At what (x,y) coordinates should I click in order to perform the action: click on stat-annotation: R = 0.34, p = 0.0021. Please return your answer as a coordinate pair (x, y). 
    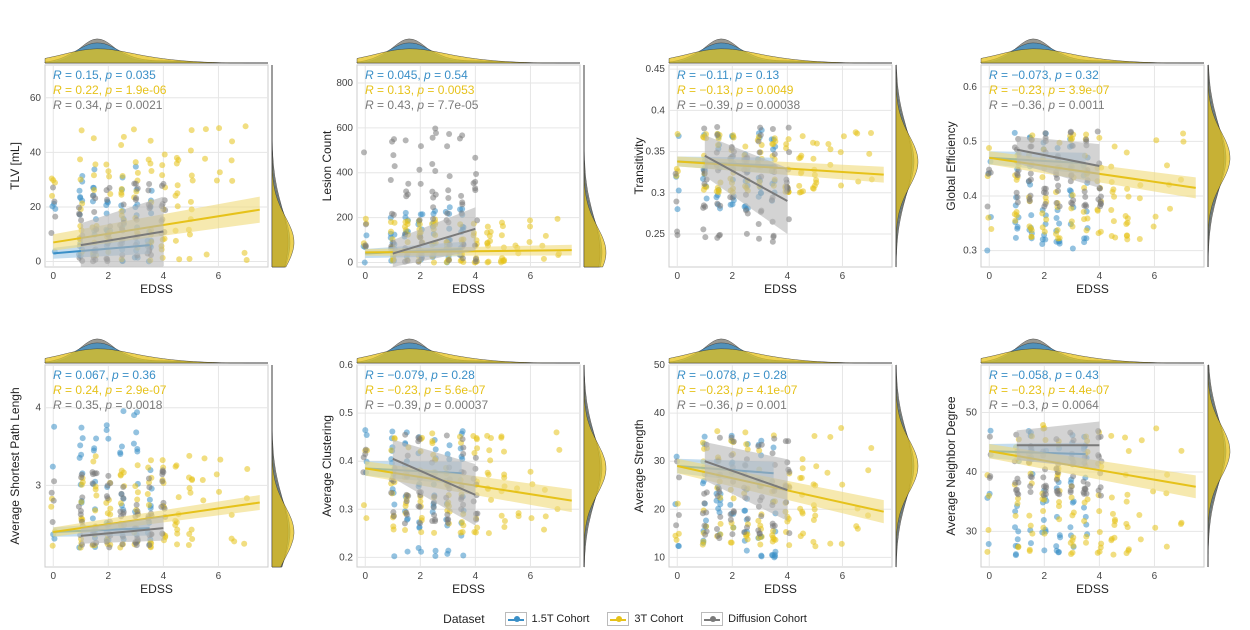
    Looking at the image, I should click on (108, 105).